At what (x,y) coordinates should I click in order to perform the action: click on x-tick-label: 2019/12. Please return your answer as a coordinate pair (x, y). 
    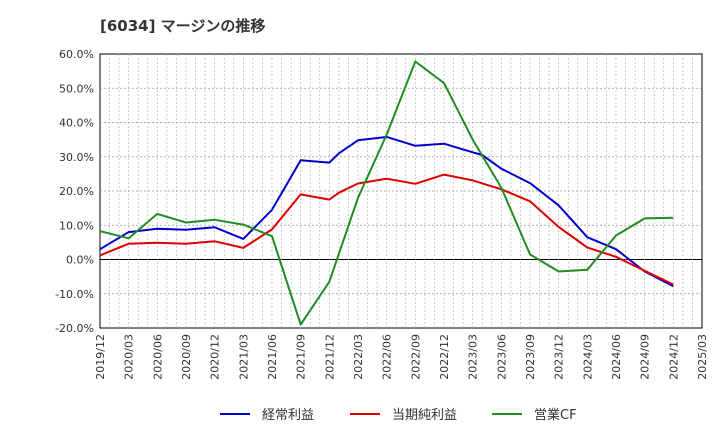
    Looking at the image, I should click on (100, 357).